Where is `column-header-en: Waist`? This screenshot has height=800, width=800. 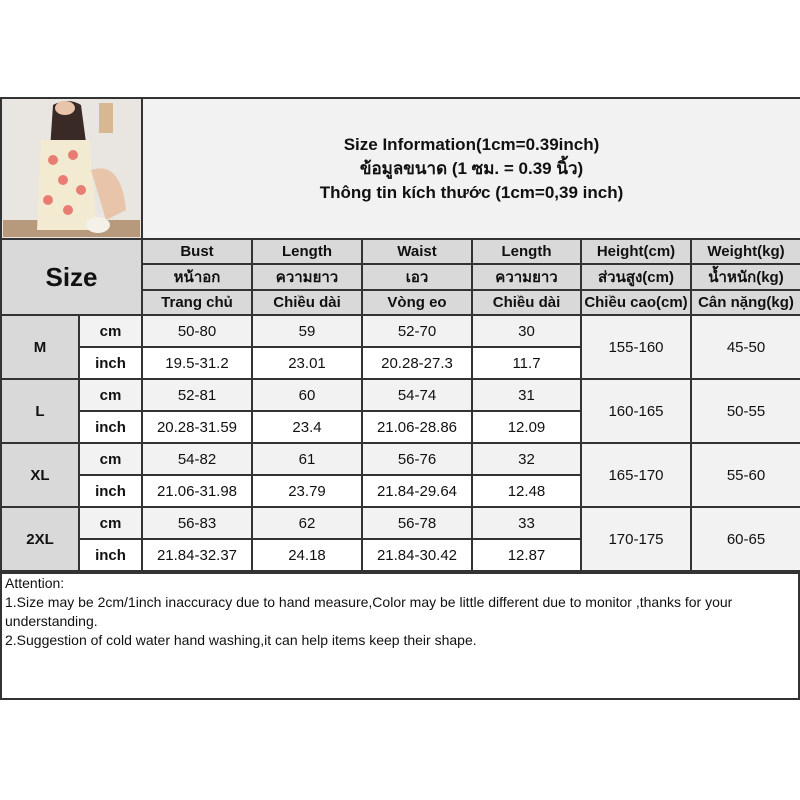 column-header-en: Waist is located at coordinates (417, 251).